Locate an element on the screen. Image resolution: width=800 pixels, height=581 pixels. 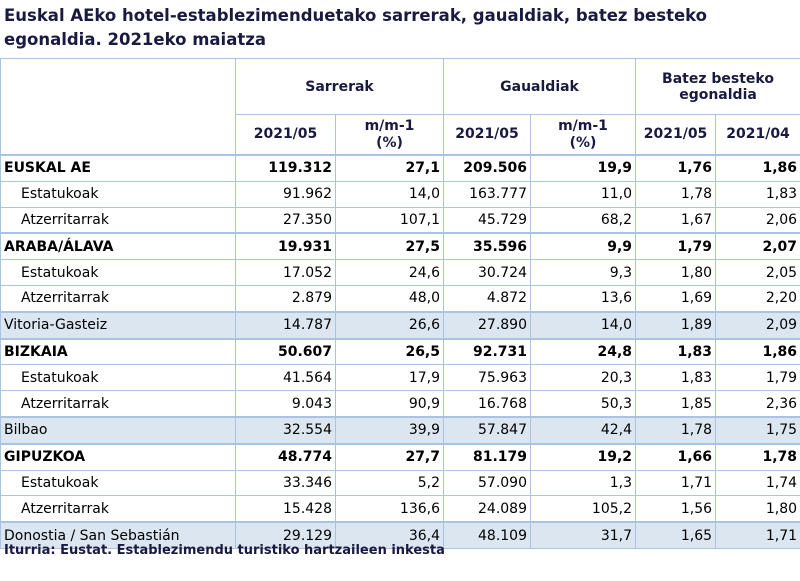
table-row: Estatukoak 33.346 5,2 57.090 1,3 1,71 1,74 is located at coordinates (400, 483).